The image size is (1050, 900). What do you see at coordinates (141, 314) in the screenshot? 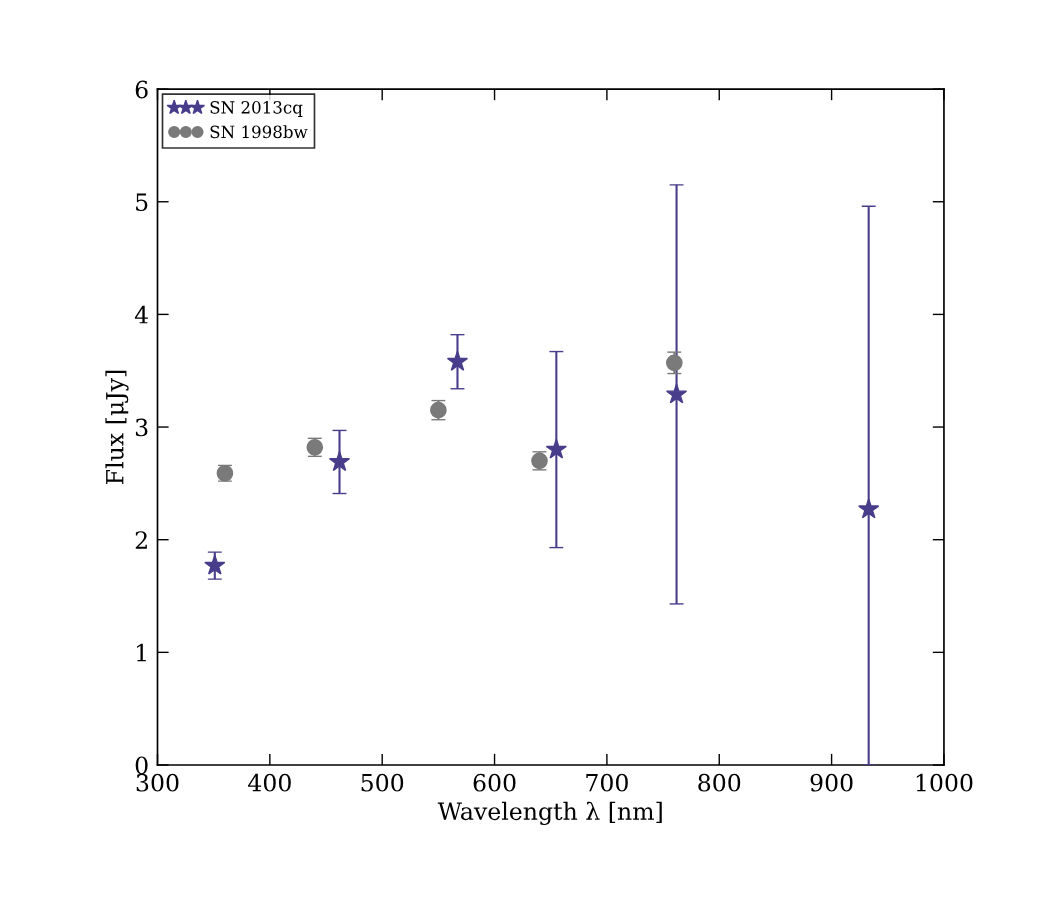
I see `y-tick-label: 4` at bounding box center [141, 314].